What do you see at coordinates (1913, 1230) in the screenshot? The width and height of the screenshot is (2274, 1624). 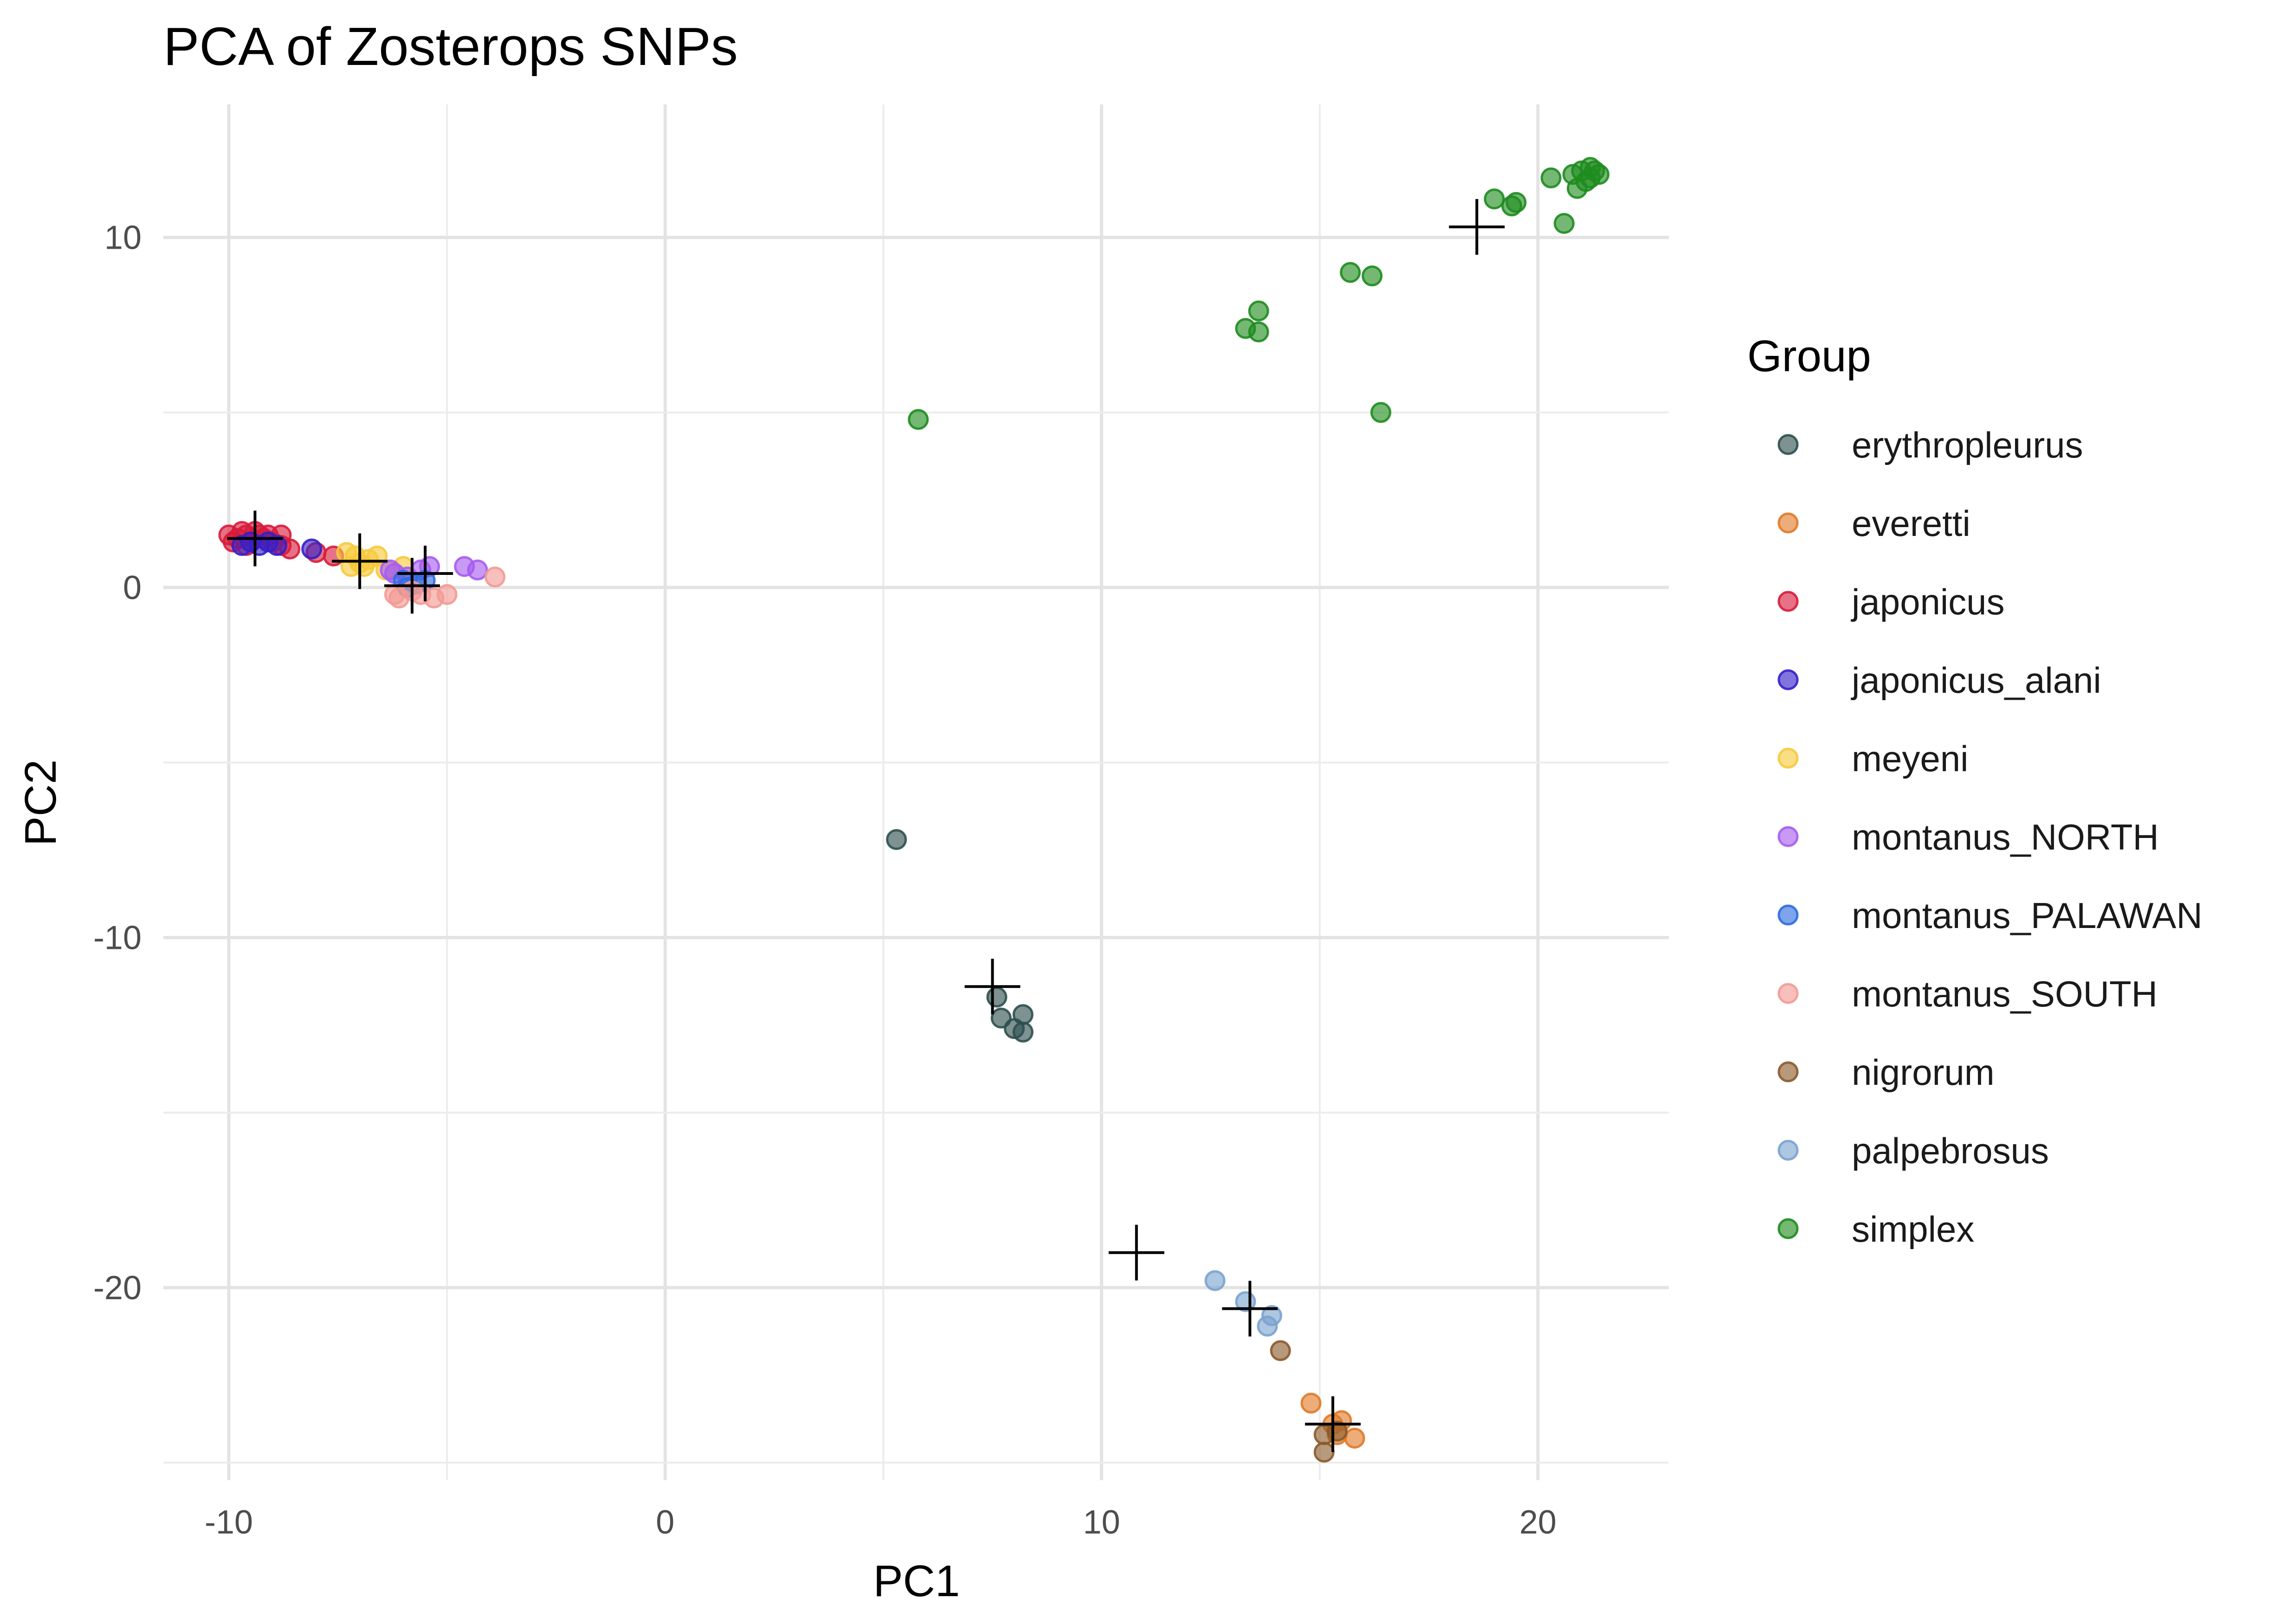 I see `legend-label: simplex` at bounding box center [1913, 1230].